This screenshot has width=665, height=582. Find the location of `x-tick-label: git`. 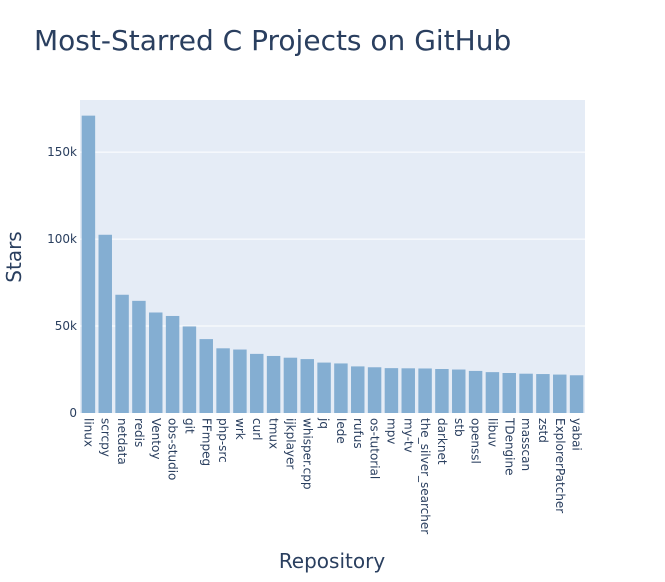

x-tick-label: git is located at coordinates (189, 426).